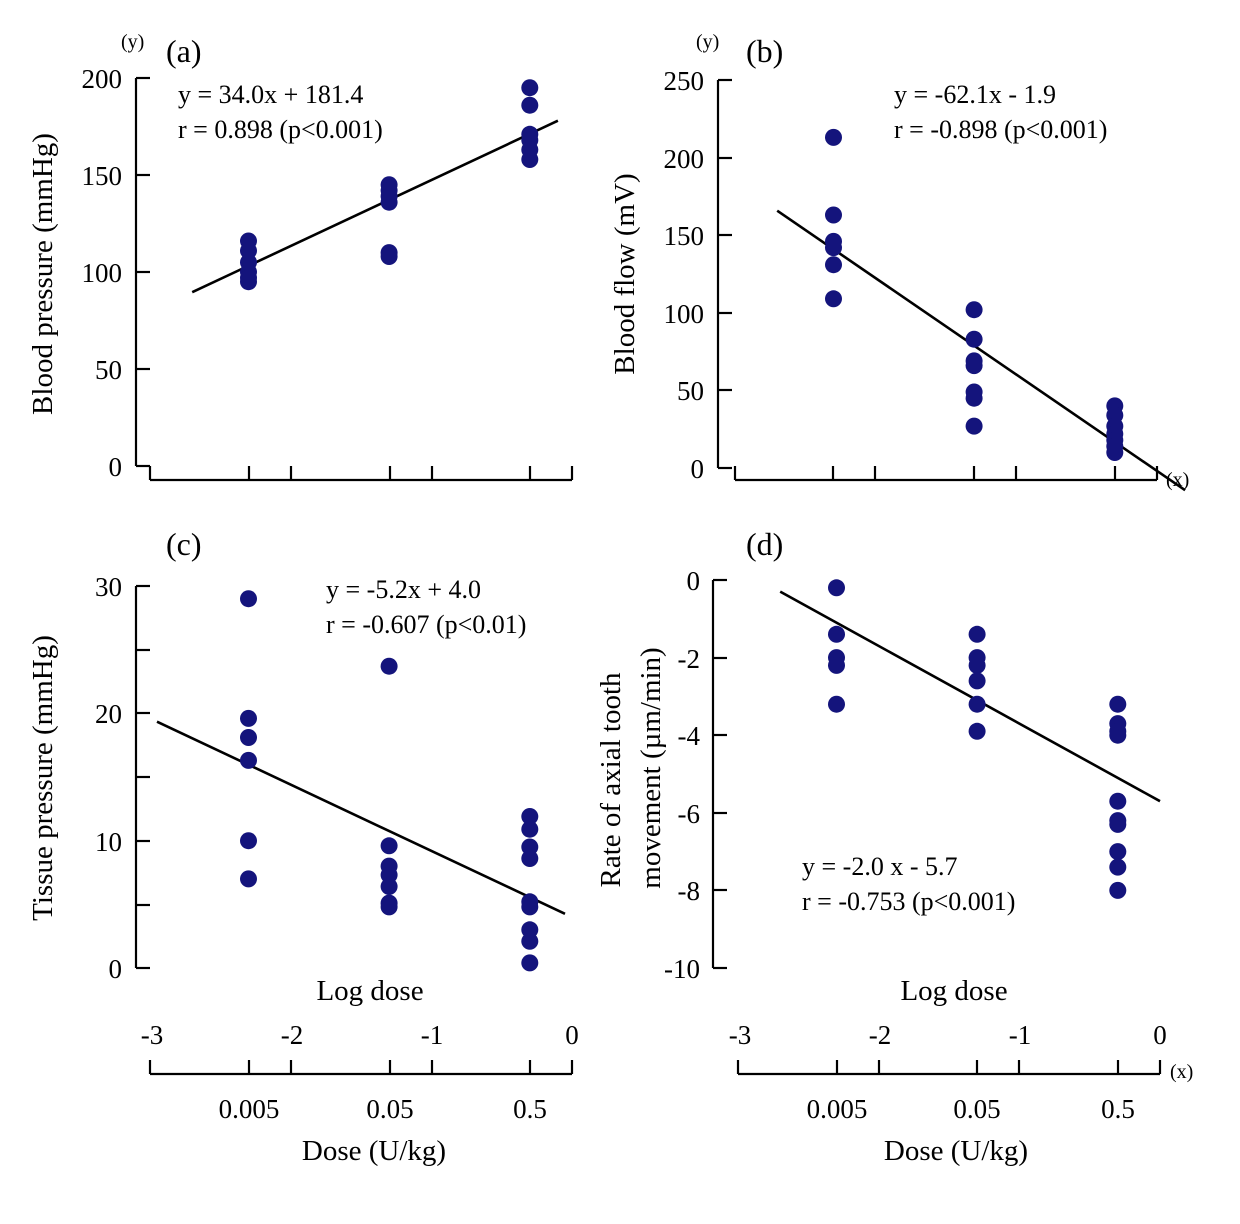 This screenshot has width=1240, height=1224. Describe the element at coordinates (361, 817) in the screenshot. I see `panel-c-regression-line` at that location.